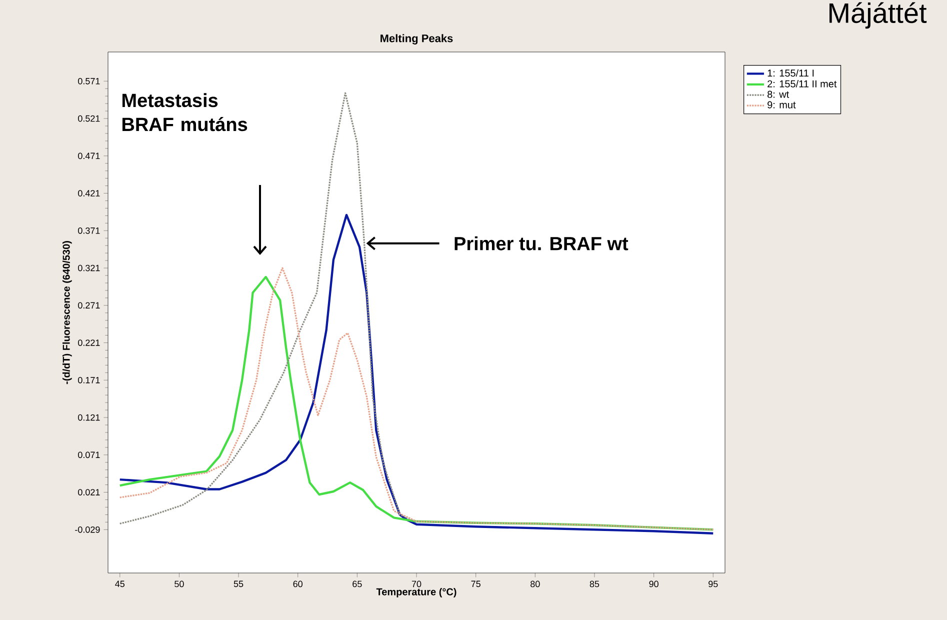  Describe the element at coordinates (89, 81) in the screenshot. I see `y-tick-label: 0.571` at that location.